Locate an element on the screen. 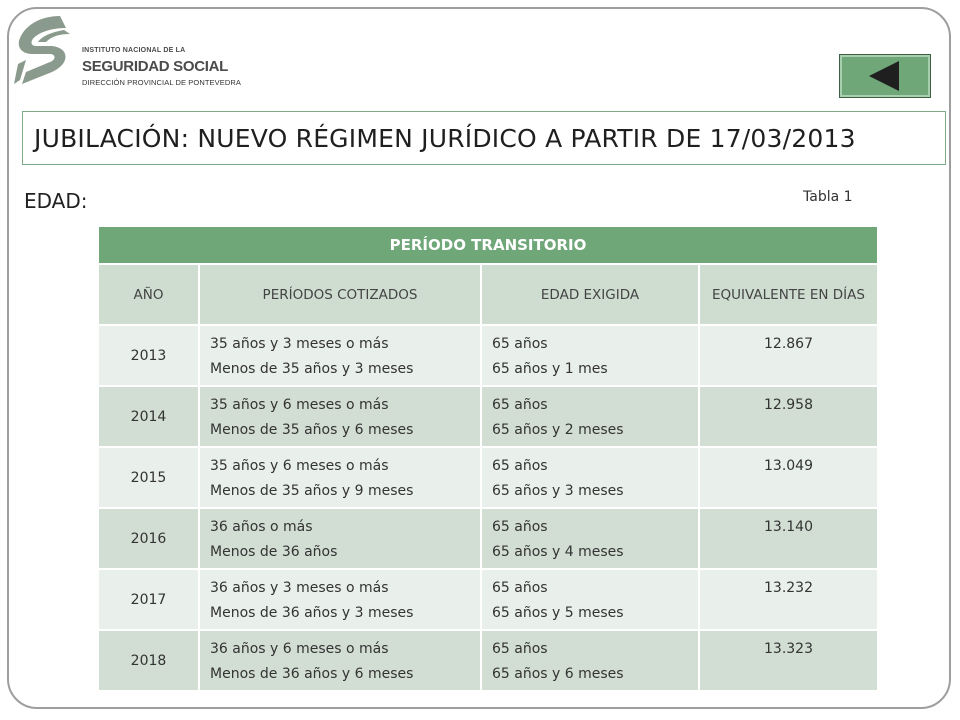  periods-line: Menos de 36 años y 6 meses is located at coordinates (312, 674).